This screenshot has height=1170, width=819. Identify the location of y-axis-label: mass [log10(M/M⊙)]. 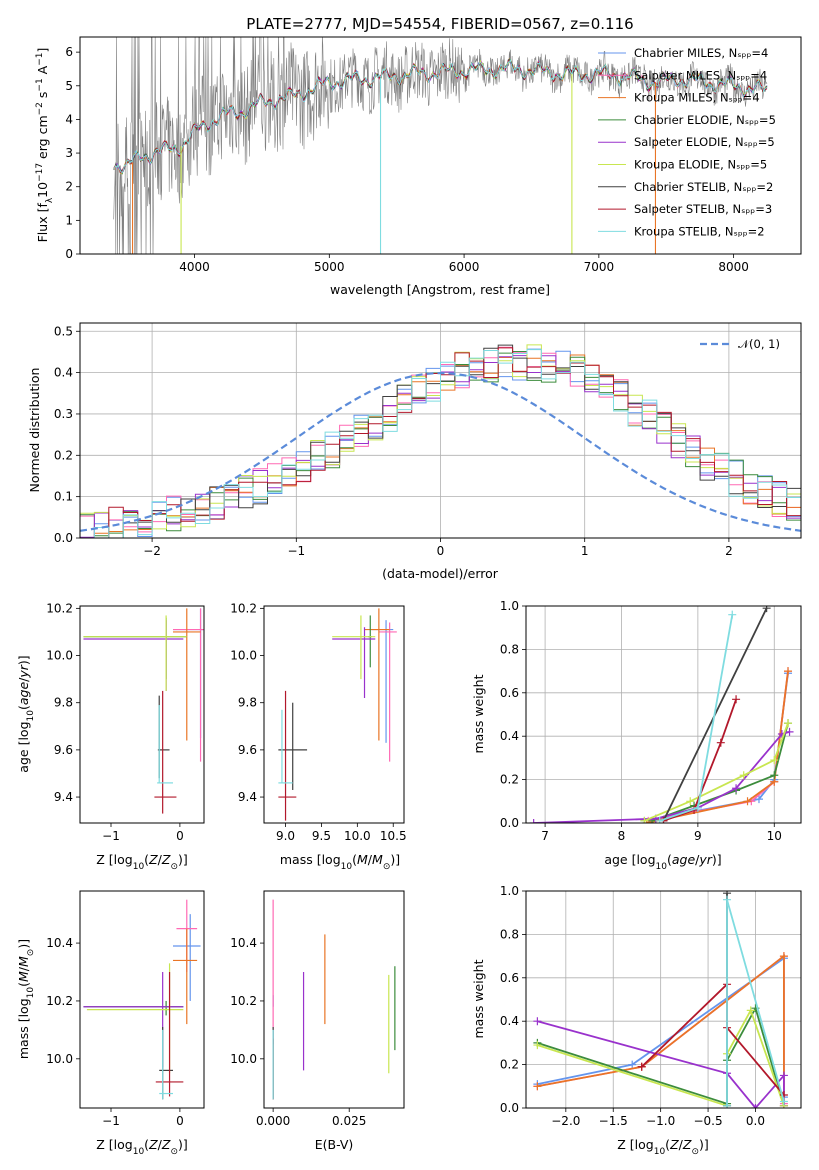
(26, 999).